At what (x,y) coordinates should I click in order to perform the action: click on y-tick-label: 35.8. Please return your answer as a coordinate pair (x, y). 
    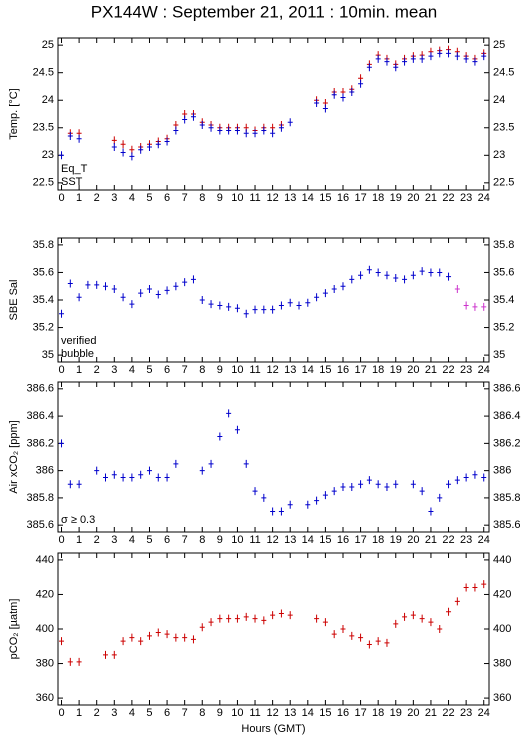
    Looking at the image, I should click on (503, 245).